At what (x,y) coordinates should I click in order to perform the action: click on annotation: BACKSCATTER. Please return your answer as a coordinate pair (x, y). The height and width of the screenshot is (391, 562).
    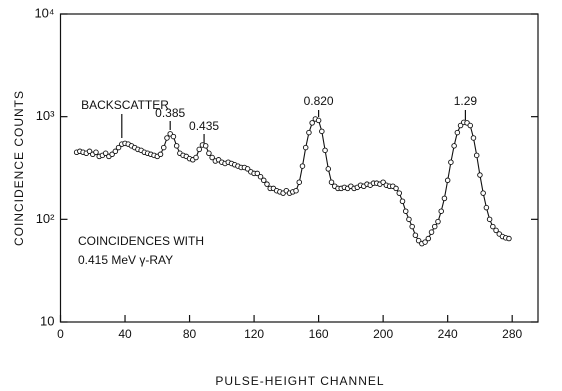
    Looking at the image, I should click on (125, 105).